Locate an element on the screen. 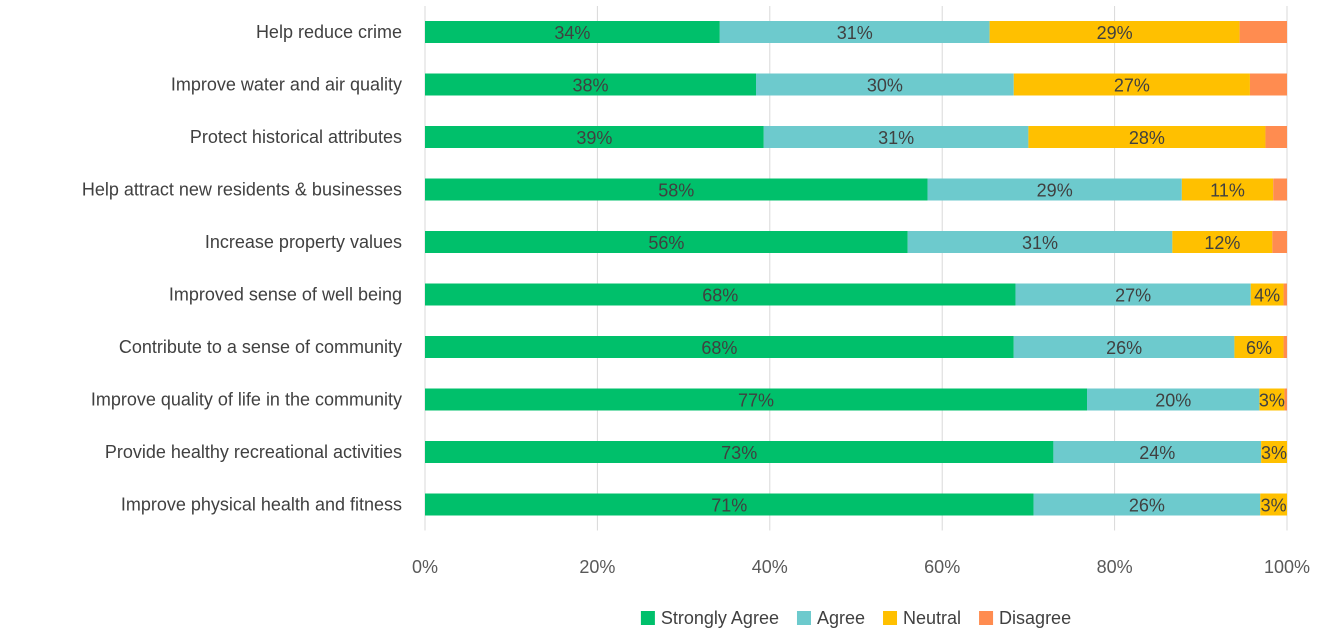 The width and height of the screenshot is (1332, 633). legend-label: Disagree is located at coordinates (1035, 618).